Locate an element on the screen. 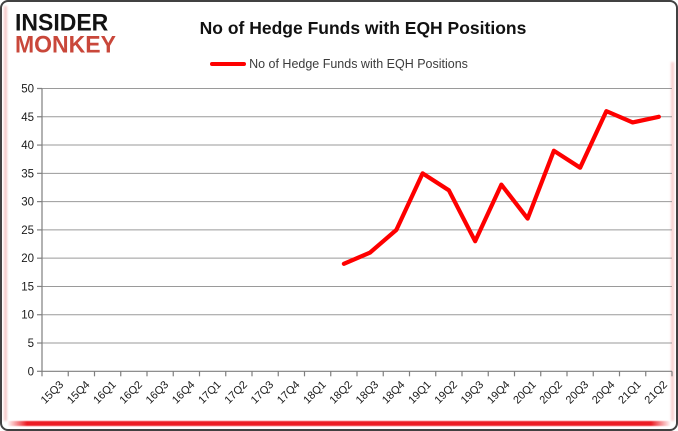  x-axis-label: 19Q3 is located at coordinates (473, 393).